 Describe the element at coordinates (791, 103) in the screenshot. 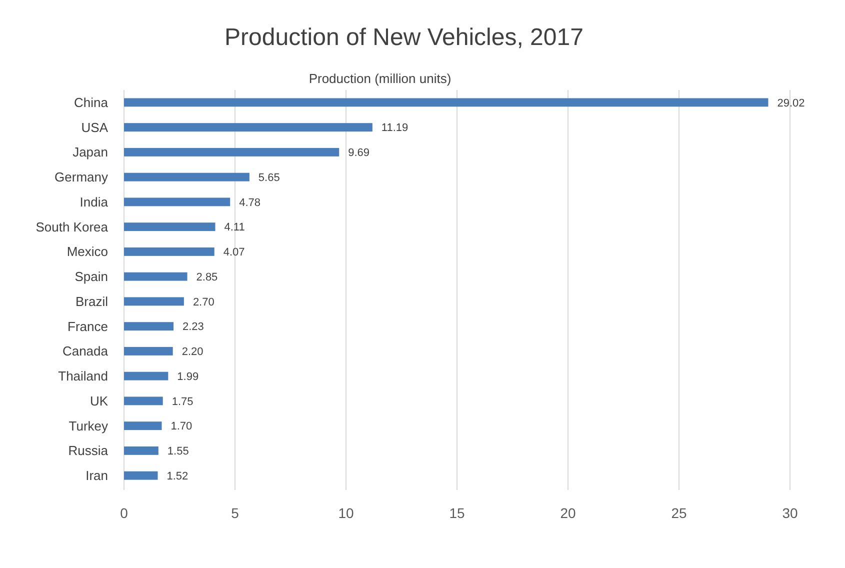

I see `data-label: 29.02` at that location.